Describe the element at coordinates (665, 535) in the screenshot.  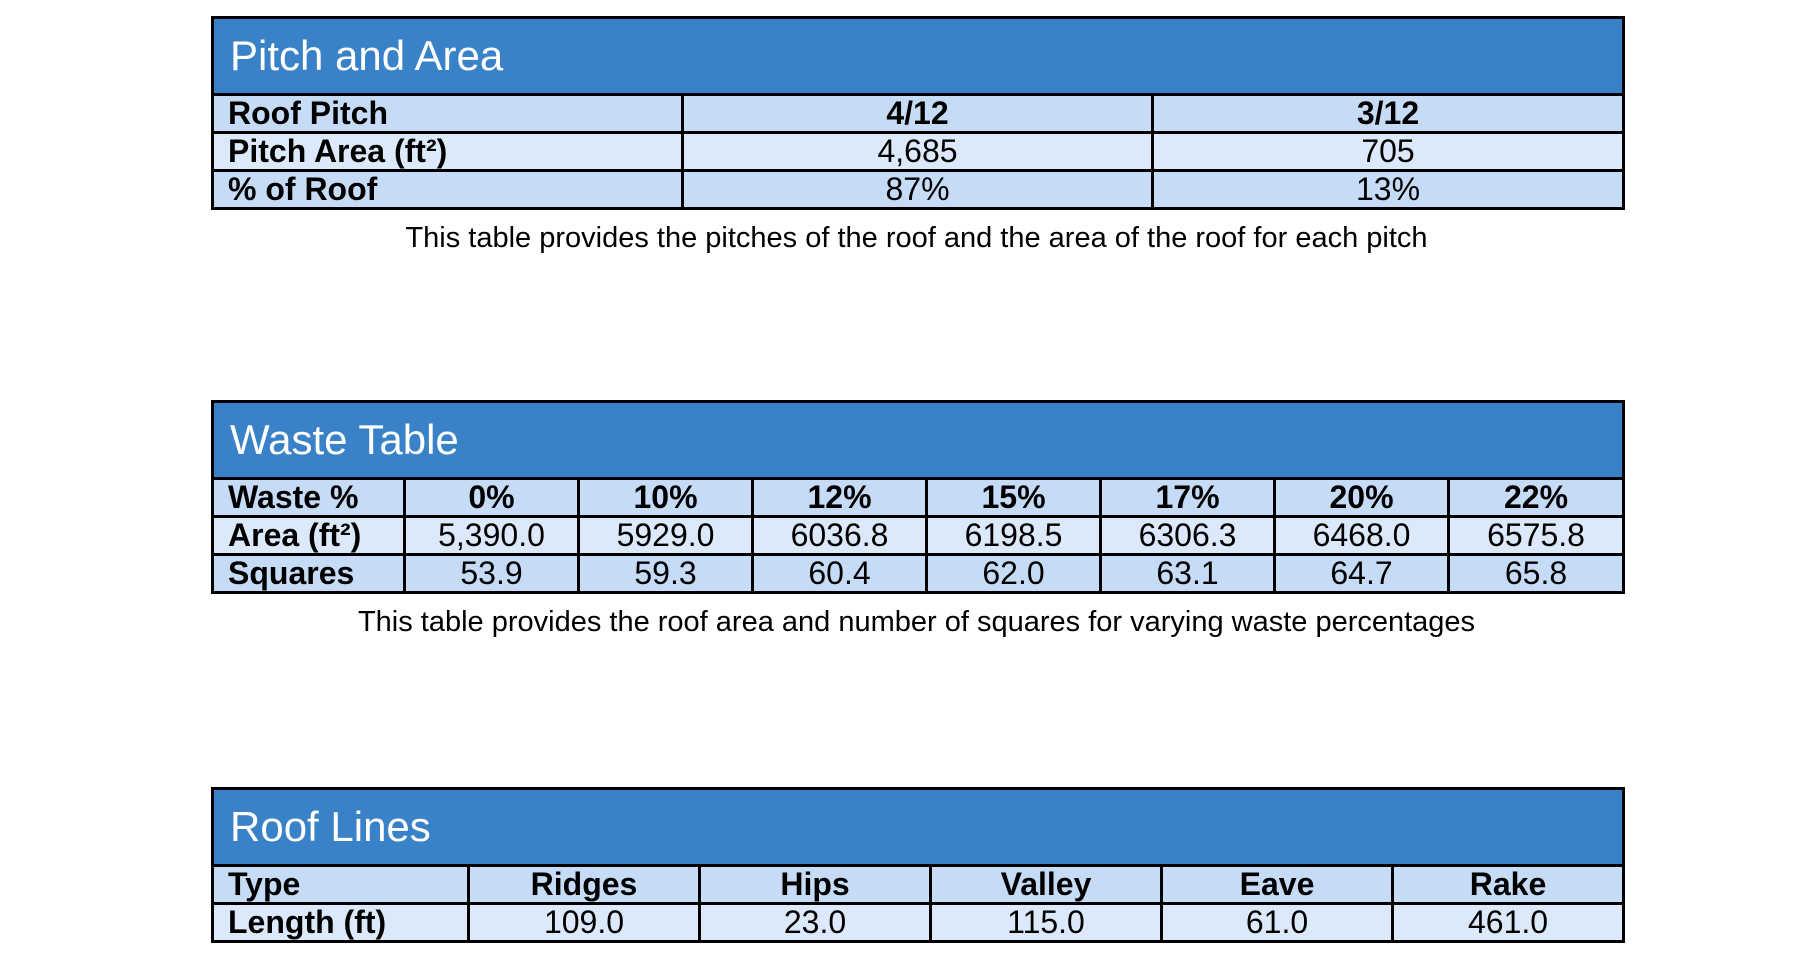
I see `table-cell: 5929.0` at that location.